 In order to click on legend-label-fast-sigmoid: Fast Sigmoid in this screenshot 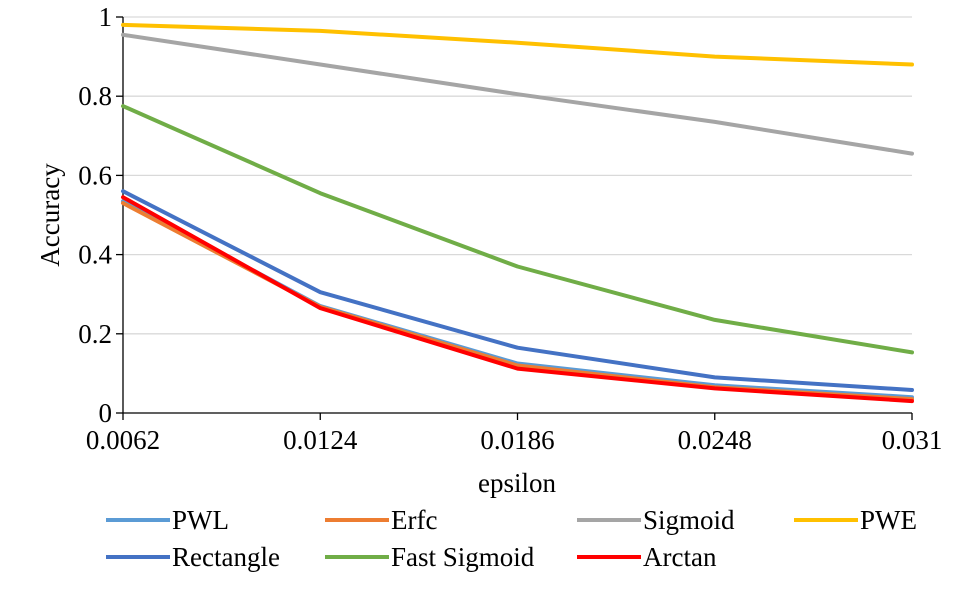, I will do `click(463, 557)`.